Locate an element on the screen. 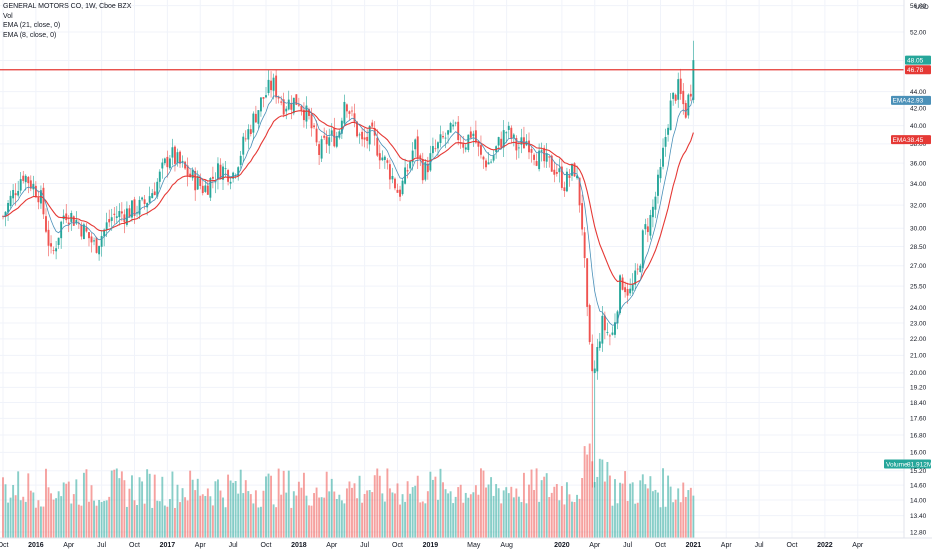 The image size is (932, 550). legend-vol: Vol is located at coordinates (8, 16).